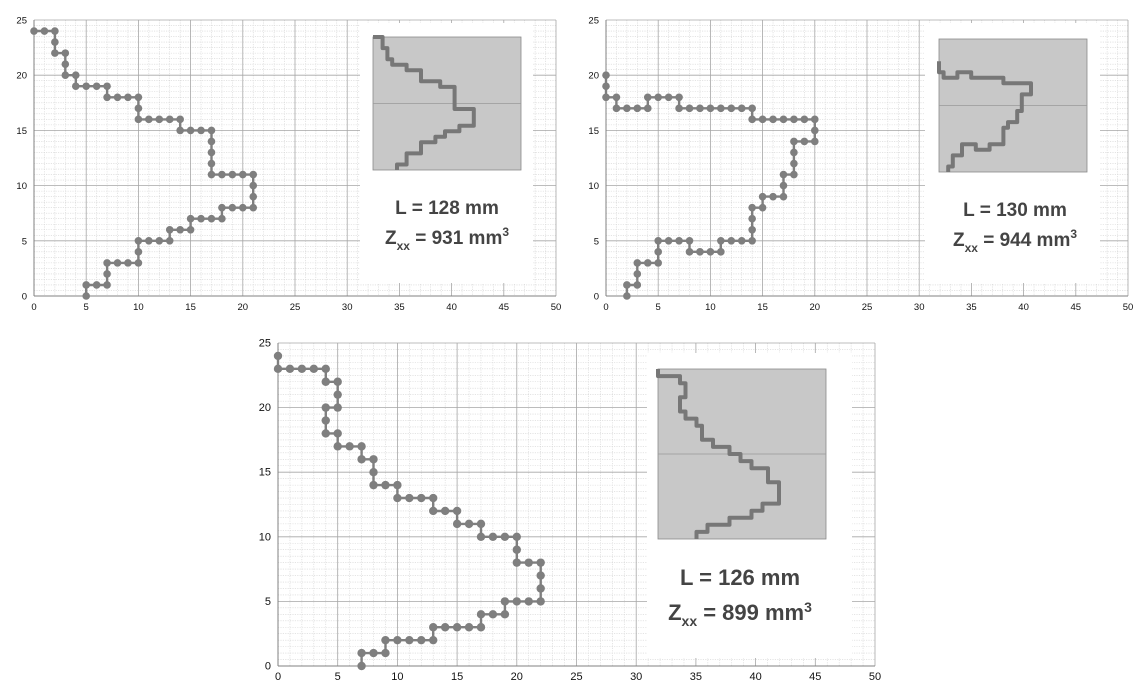  I want to click on x-tick-label: 10, so click(138, 307).